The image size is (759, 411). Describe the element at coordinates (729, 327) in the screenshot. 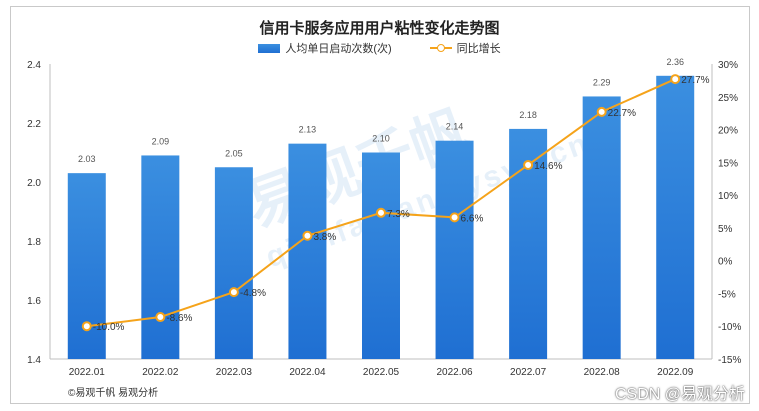

I see `y-right-tick-label: -10%` at that location.